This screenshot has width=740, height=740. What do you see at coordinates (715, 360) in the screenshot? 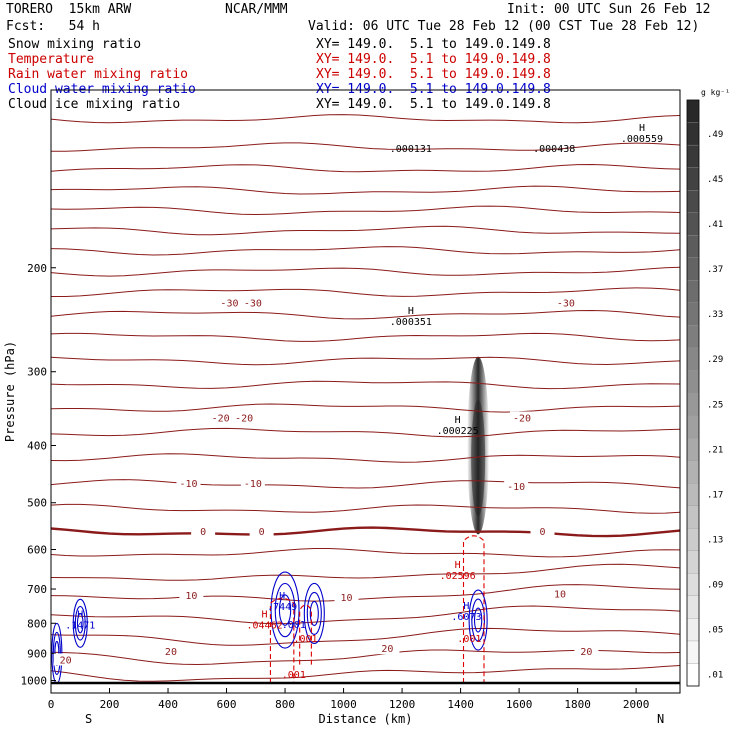
I see `colorbar-label: .29` at bounding box center [715, 360].